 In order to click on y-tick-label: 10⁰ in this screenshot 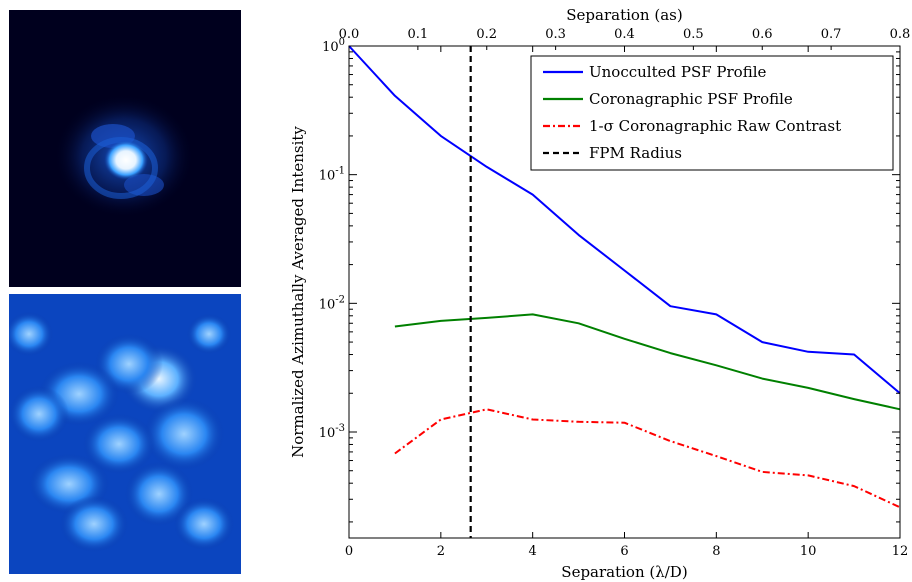, I will do `click(333, 46)`.